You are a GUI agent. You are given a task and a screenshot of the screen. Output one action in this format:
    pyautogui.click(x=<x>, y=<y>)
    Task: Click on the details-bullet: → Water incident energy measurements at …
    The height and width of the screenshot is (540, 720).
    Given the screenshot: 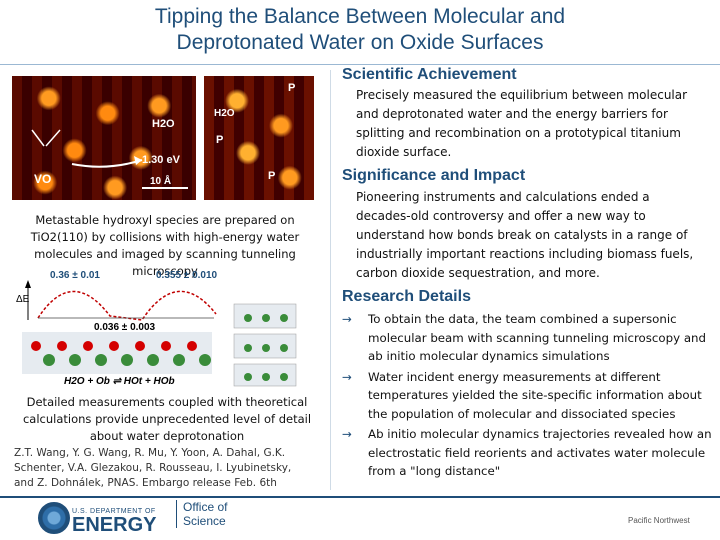 What is the action you would take?
    pyautogui.click(x=529, y=396)
    